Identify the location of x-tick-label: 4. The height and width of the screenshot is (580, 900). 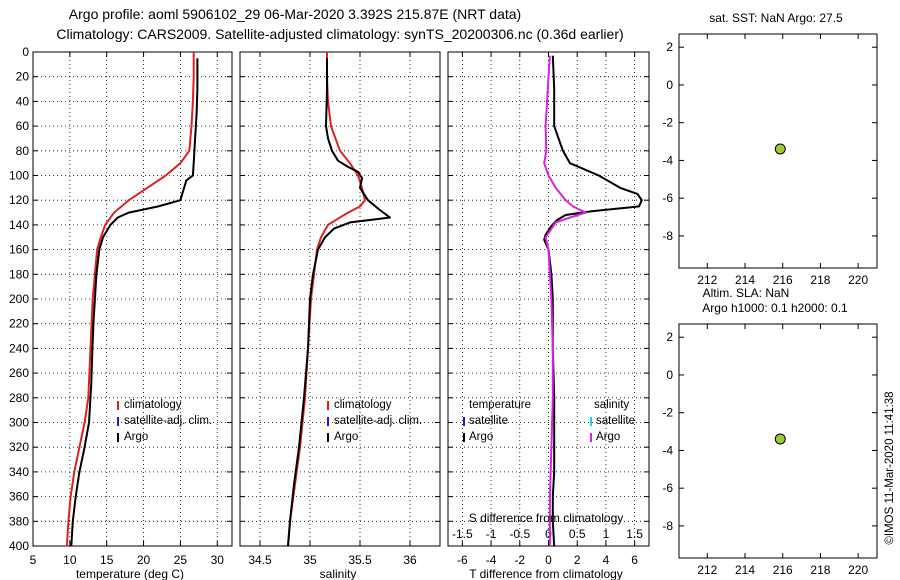
(606, 560).